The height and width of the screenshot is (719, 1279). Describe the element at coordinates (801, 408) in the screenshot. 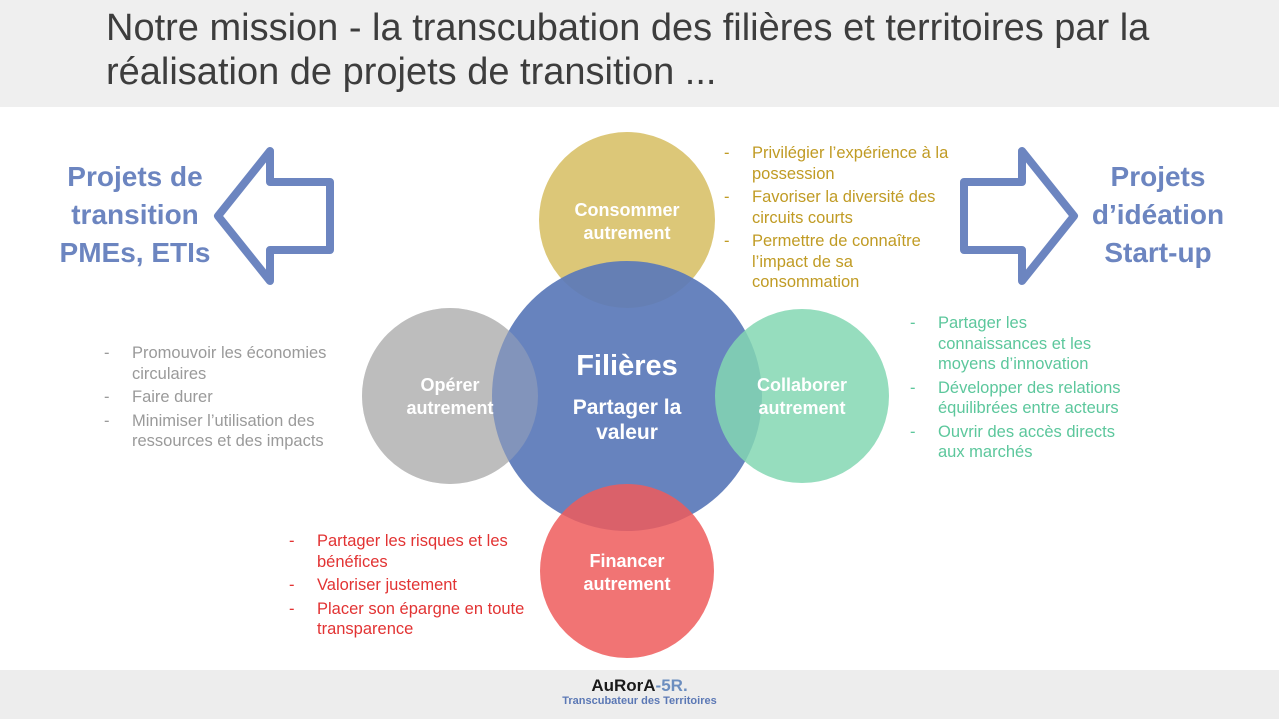

I see `collaborer-label-2: autrement` at that location.